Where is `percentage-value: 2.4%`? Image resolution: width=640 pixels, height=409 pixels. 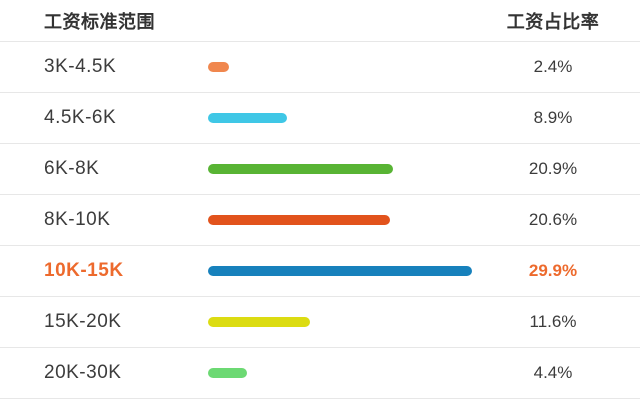
percentage-value: 2.4% is located at coordinates (553, 66).